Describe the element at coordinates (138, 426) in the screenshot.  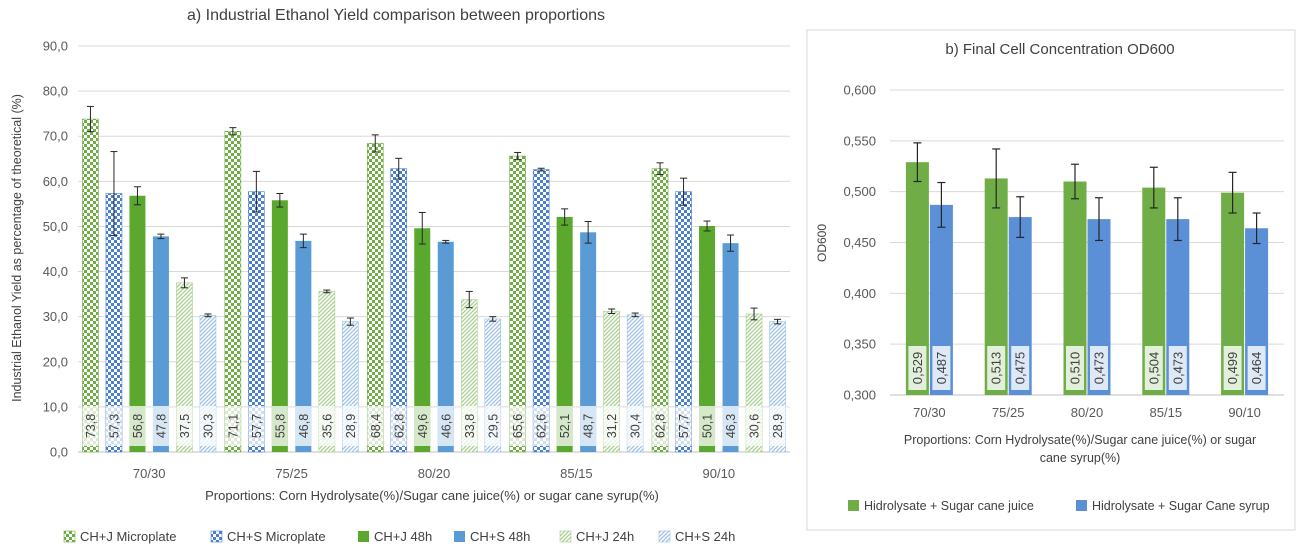
I see `chart-a-data-label: 56,8` at that location.